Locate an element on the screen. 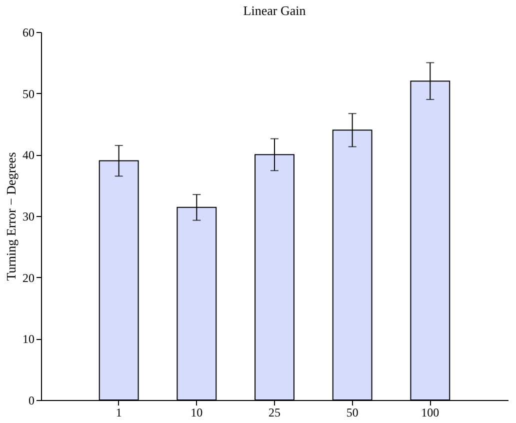  x-tick-label: 100 is located at coordinates (430, 413).